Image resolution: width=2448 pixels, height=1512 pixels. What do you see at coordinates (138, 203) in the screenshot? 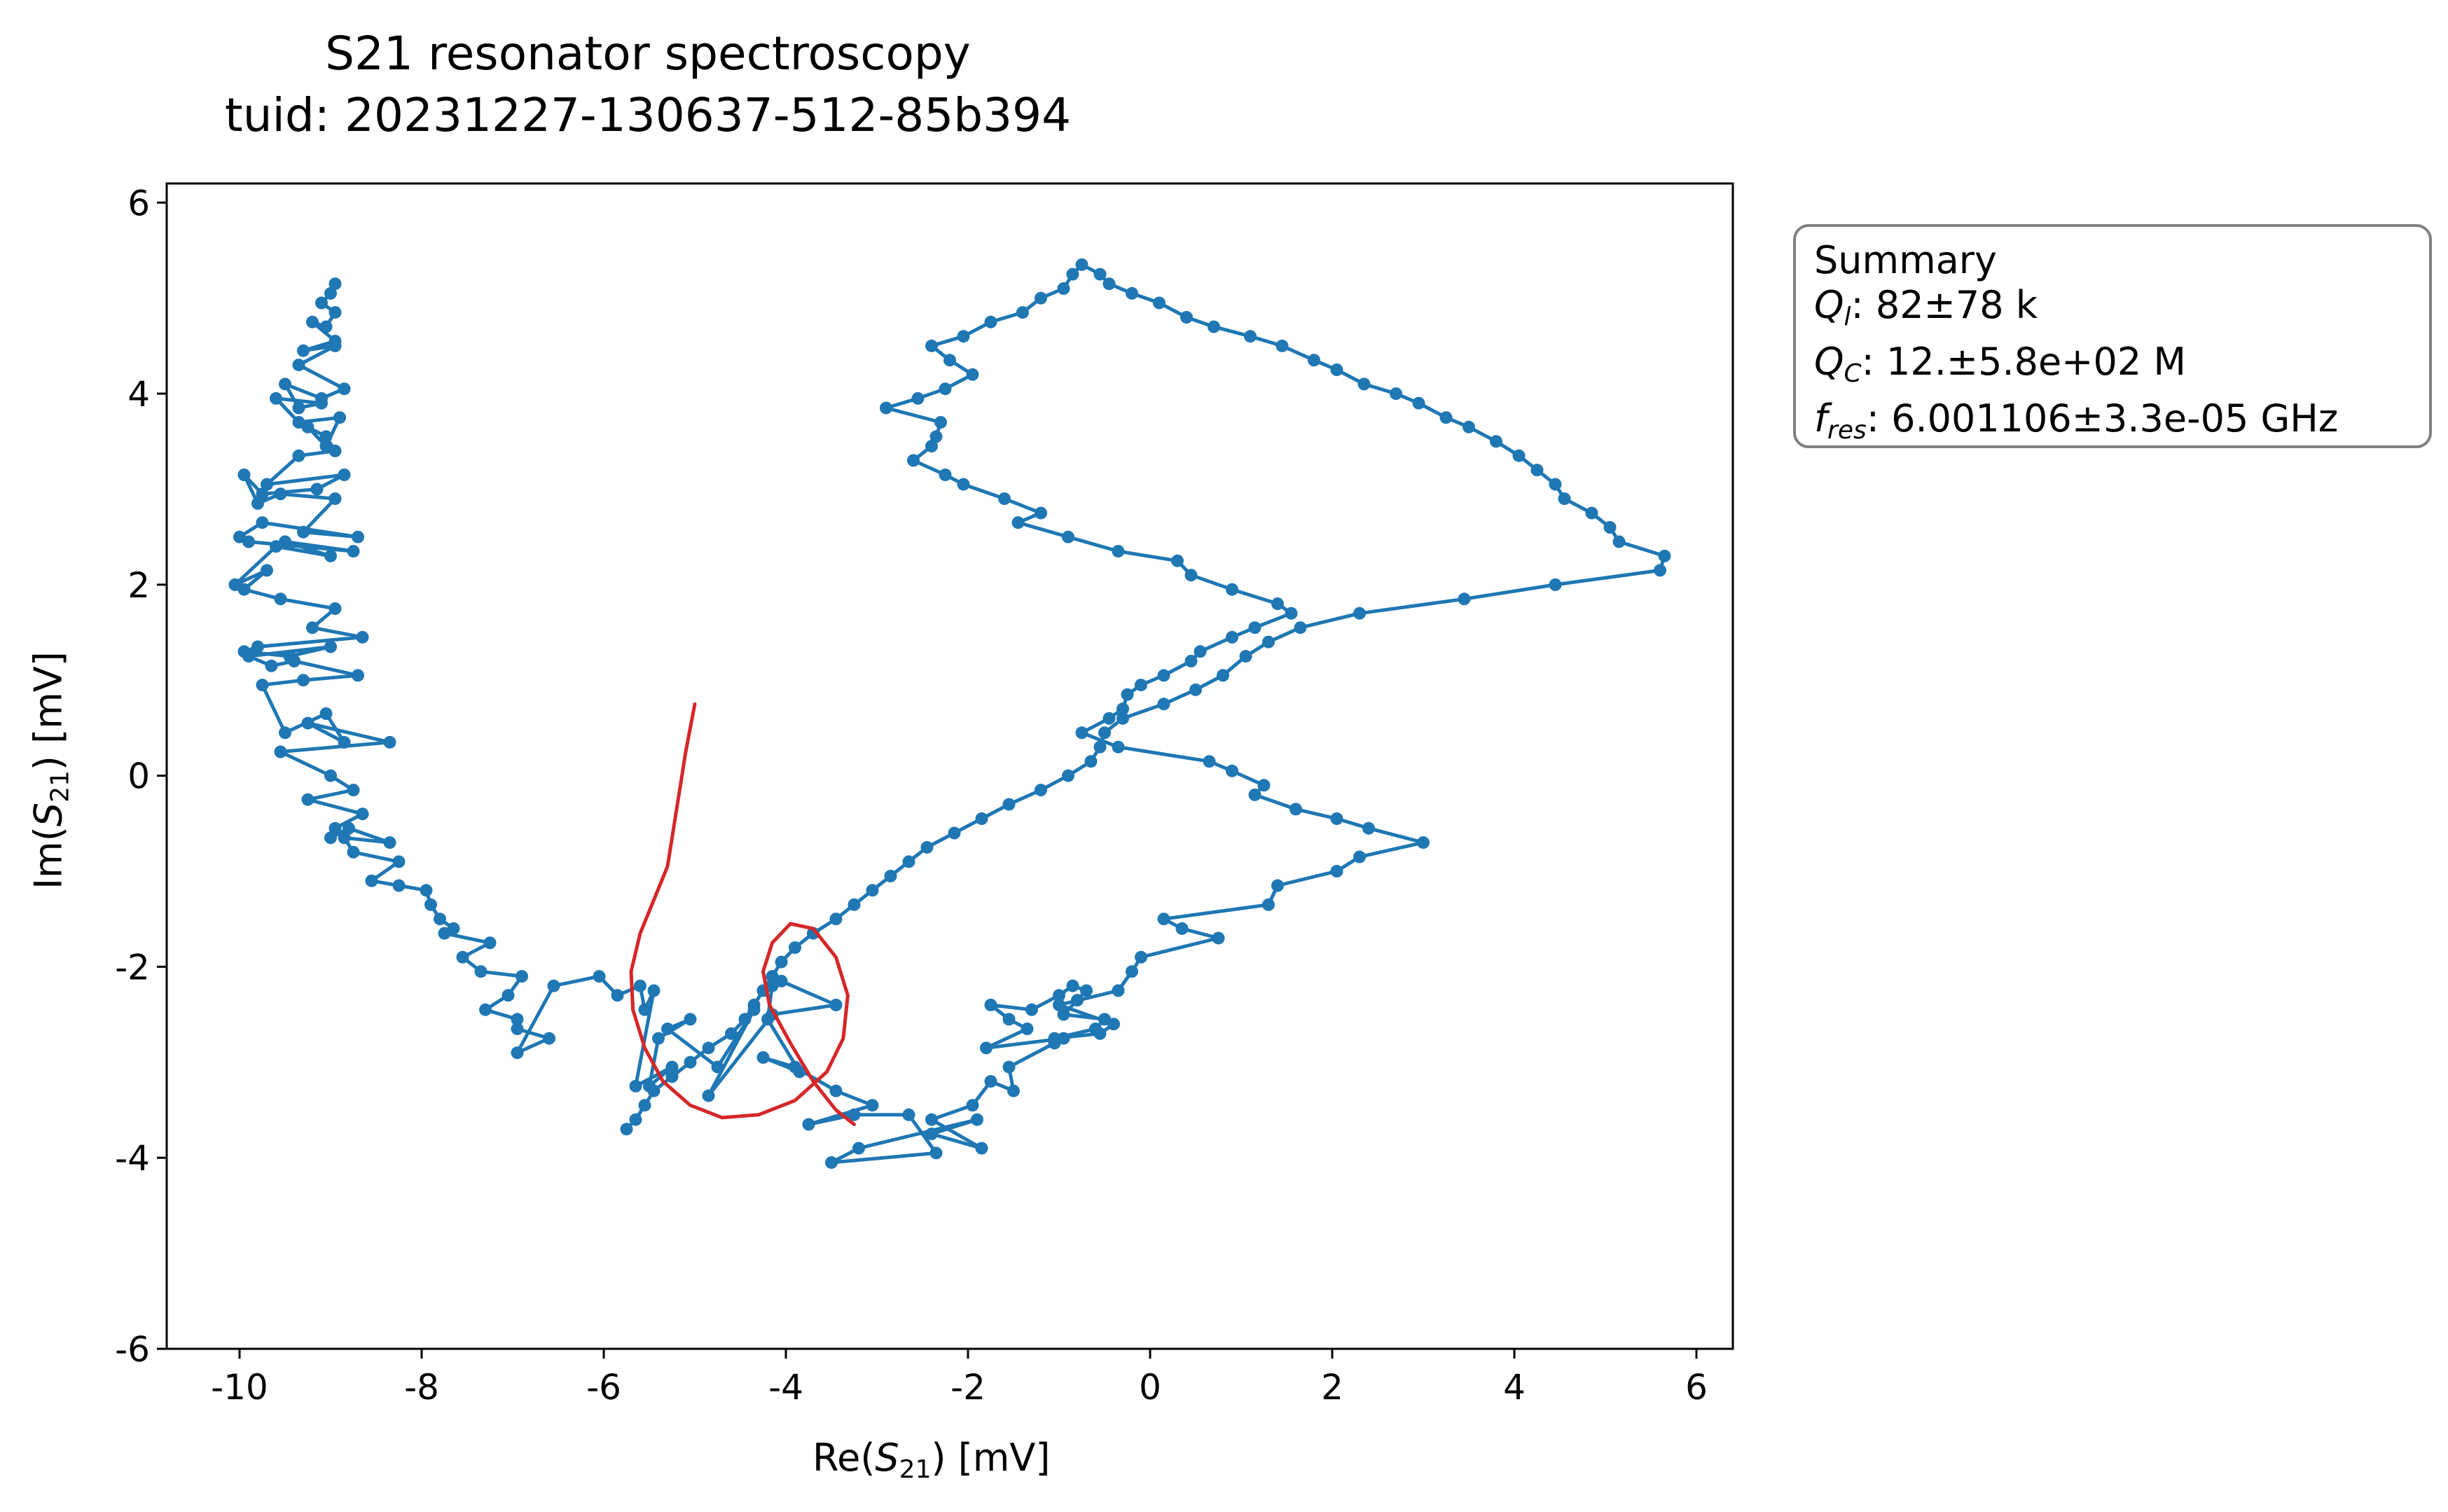
I see `y-tick-label: 6` at bounding box center [138, 203].